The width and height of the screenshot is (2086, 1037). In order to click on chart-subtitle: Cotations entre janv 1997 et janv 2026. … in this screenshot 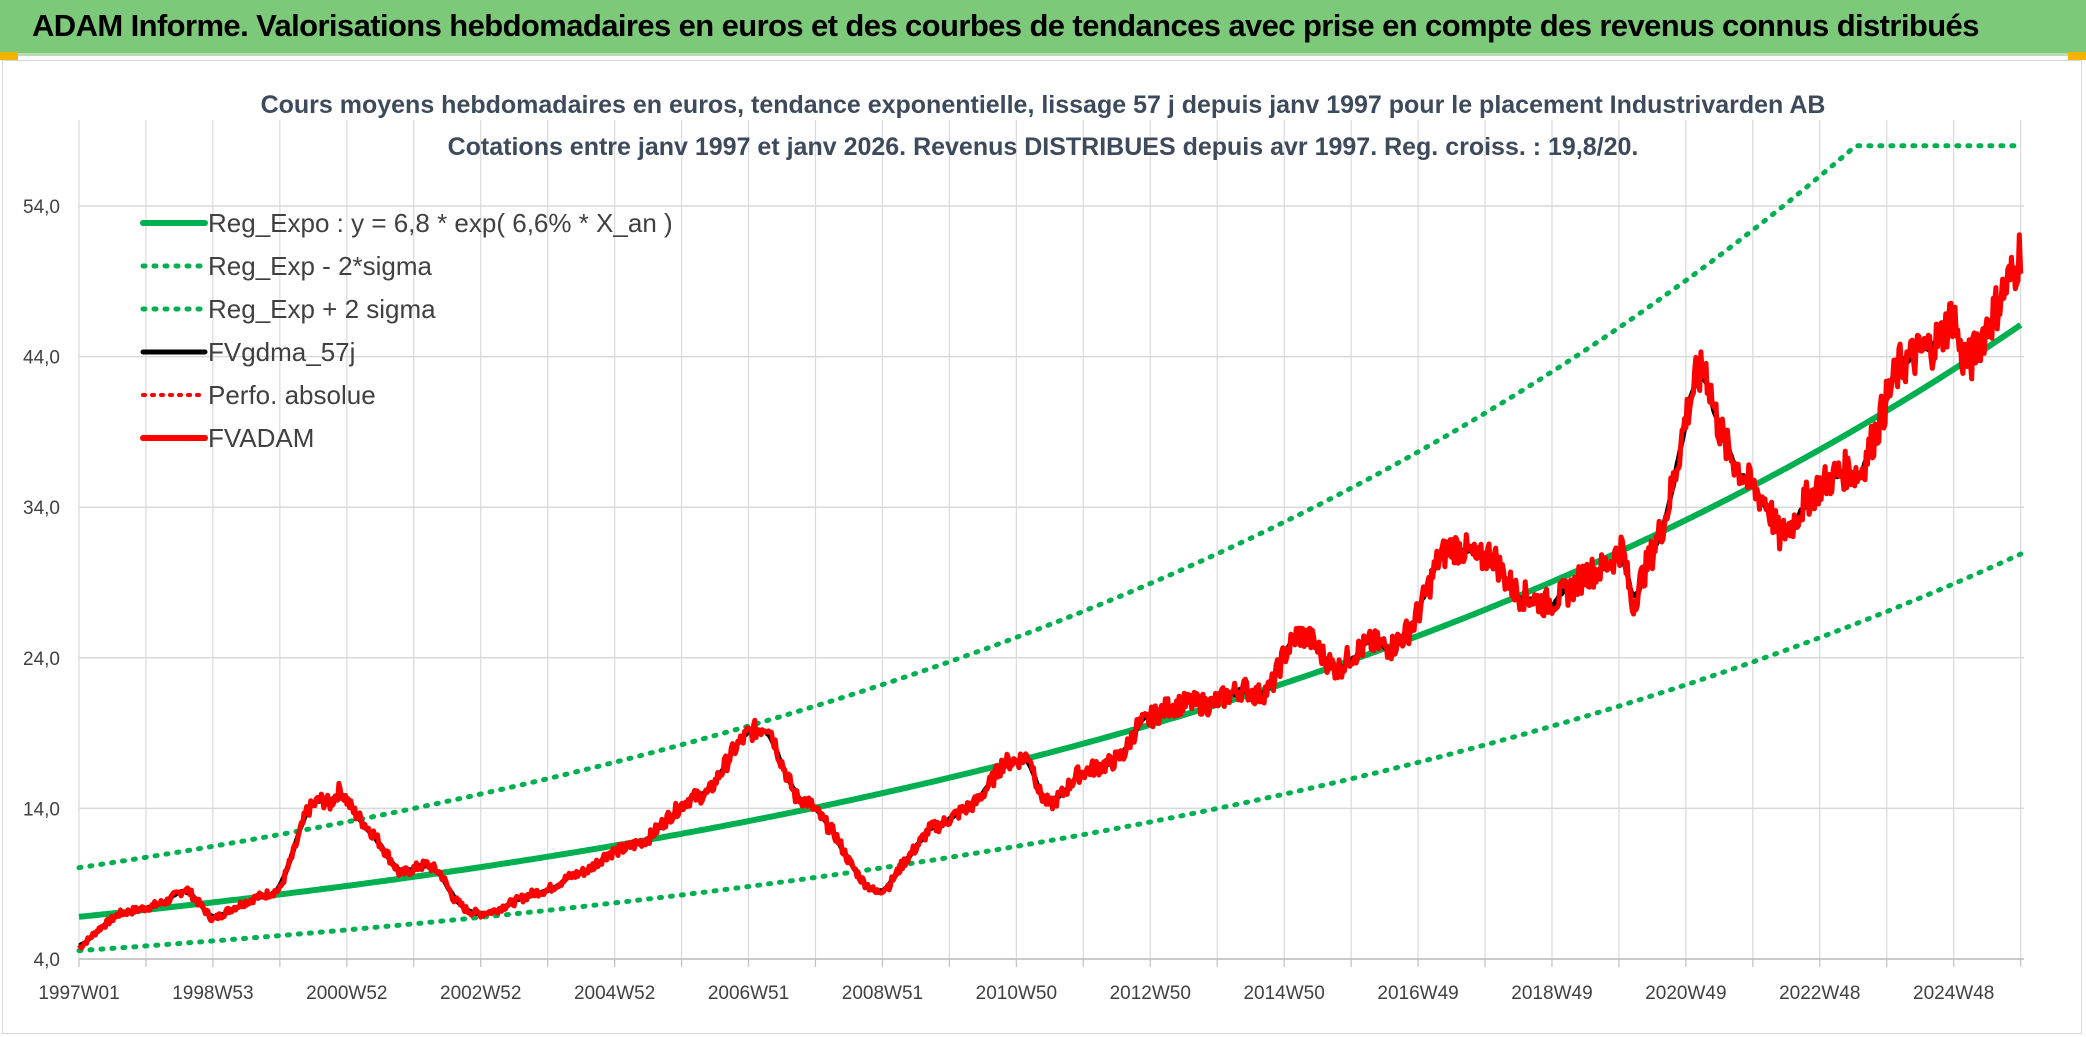, I will do `click(1043, 147)`.